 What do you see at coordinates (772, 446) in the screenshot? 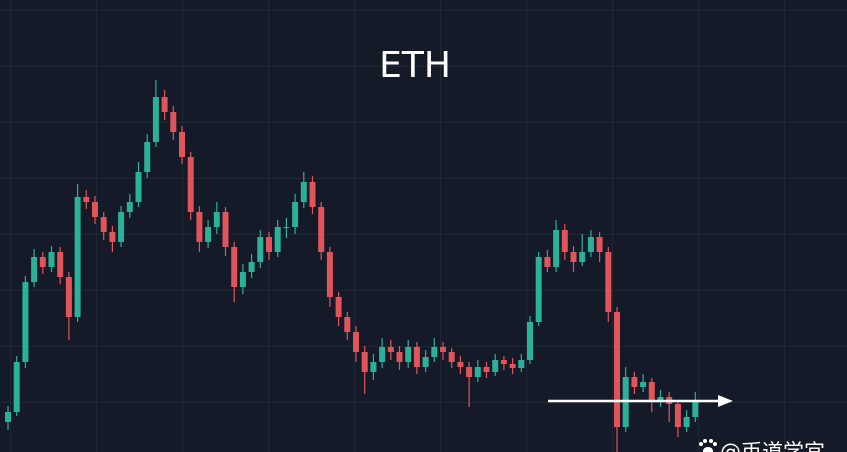
I see `watermark: @币道学宜` at bounding box center [772, 446].